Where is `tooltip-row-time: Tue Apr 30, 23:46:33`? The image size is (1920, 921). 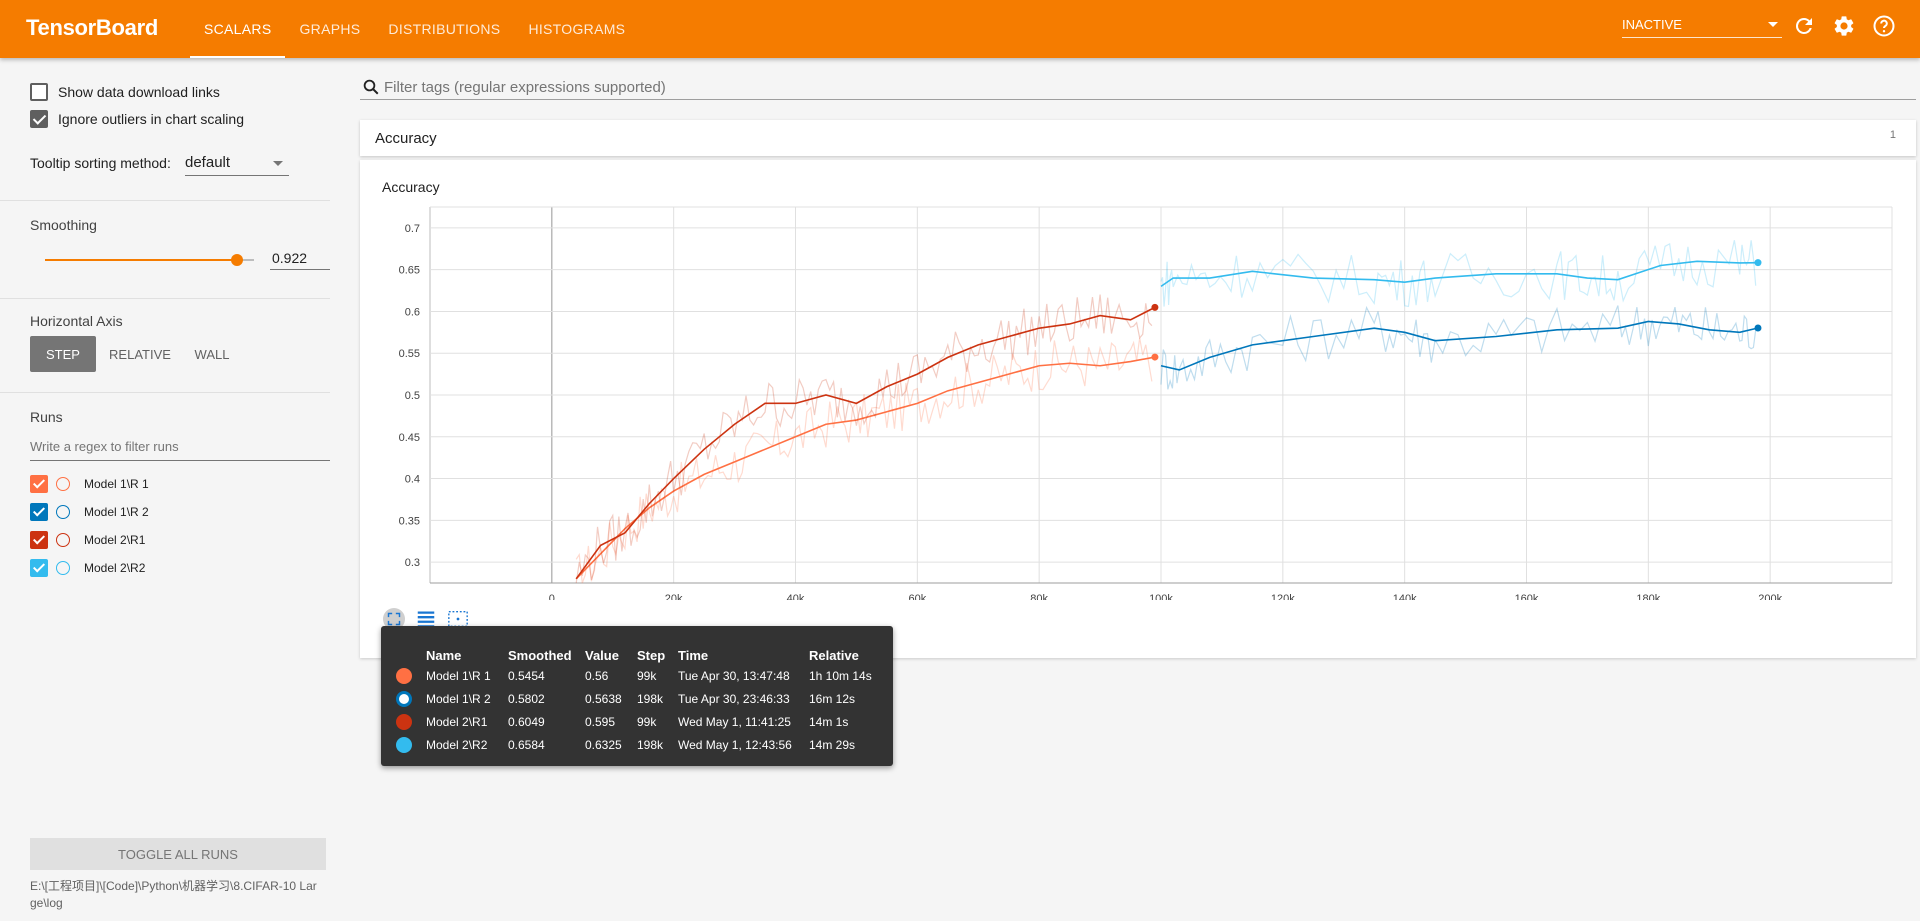 tooltip-row-time: Tue Apr 30, 23:46:33 is located at coordinates (734, 699).